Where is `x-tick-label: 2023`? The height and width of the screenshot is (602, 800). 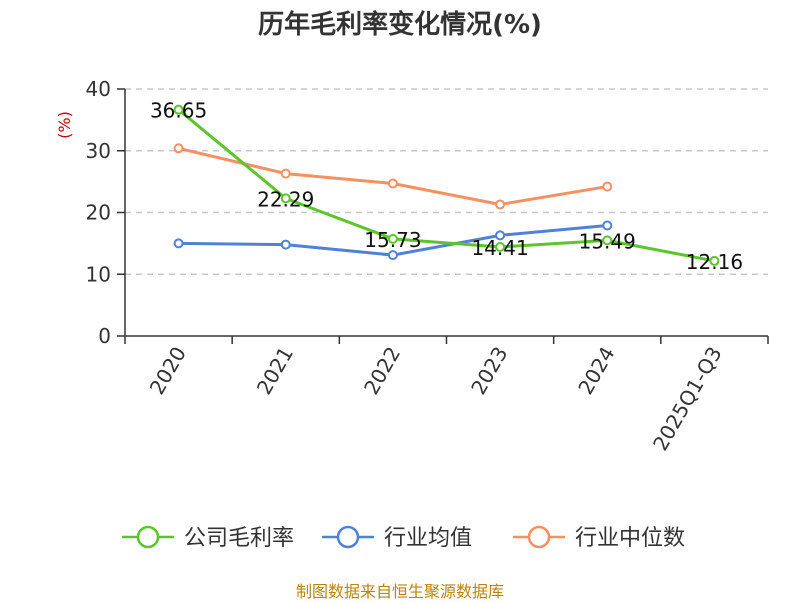
x-tick-label: 2023 is located at coordinates (489, 371).